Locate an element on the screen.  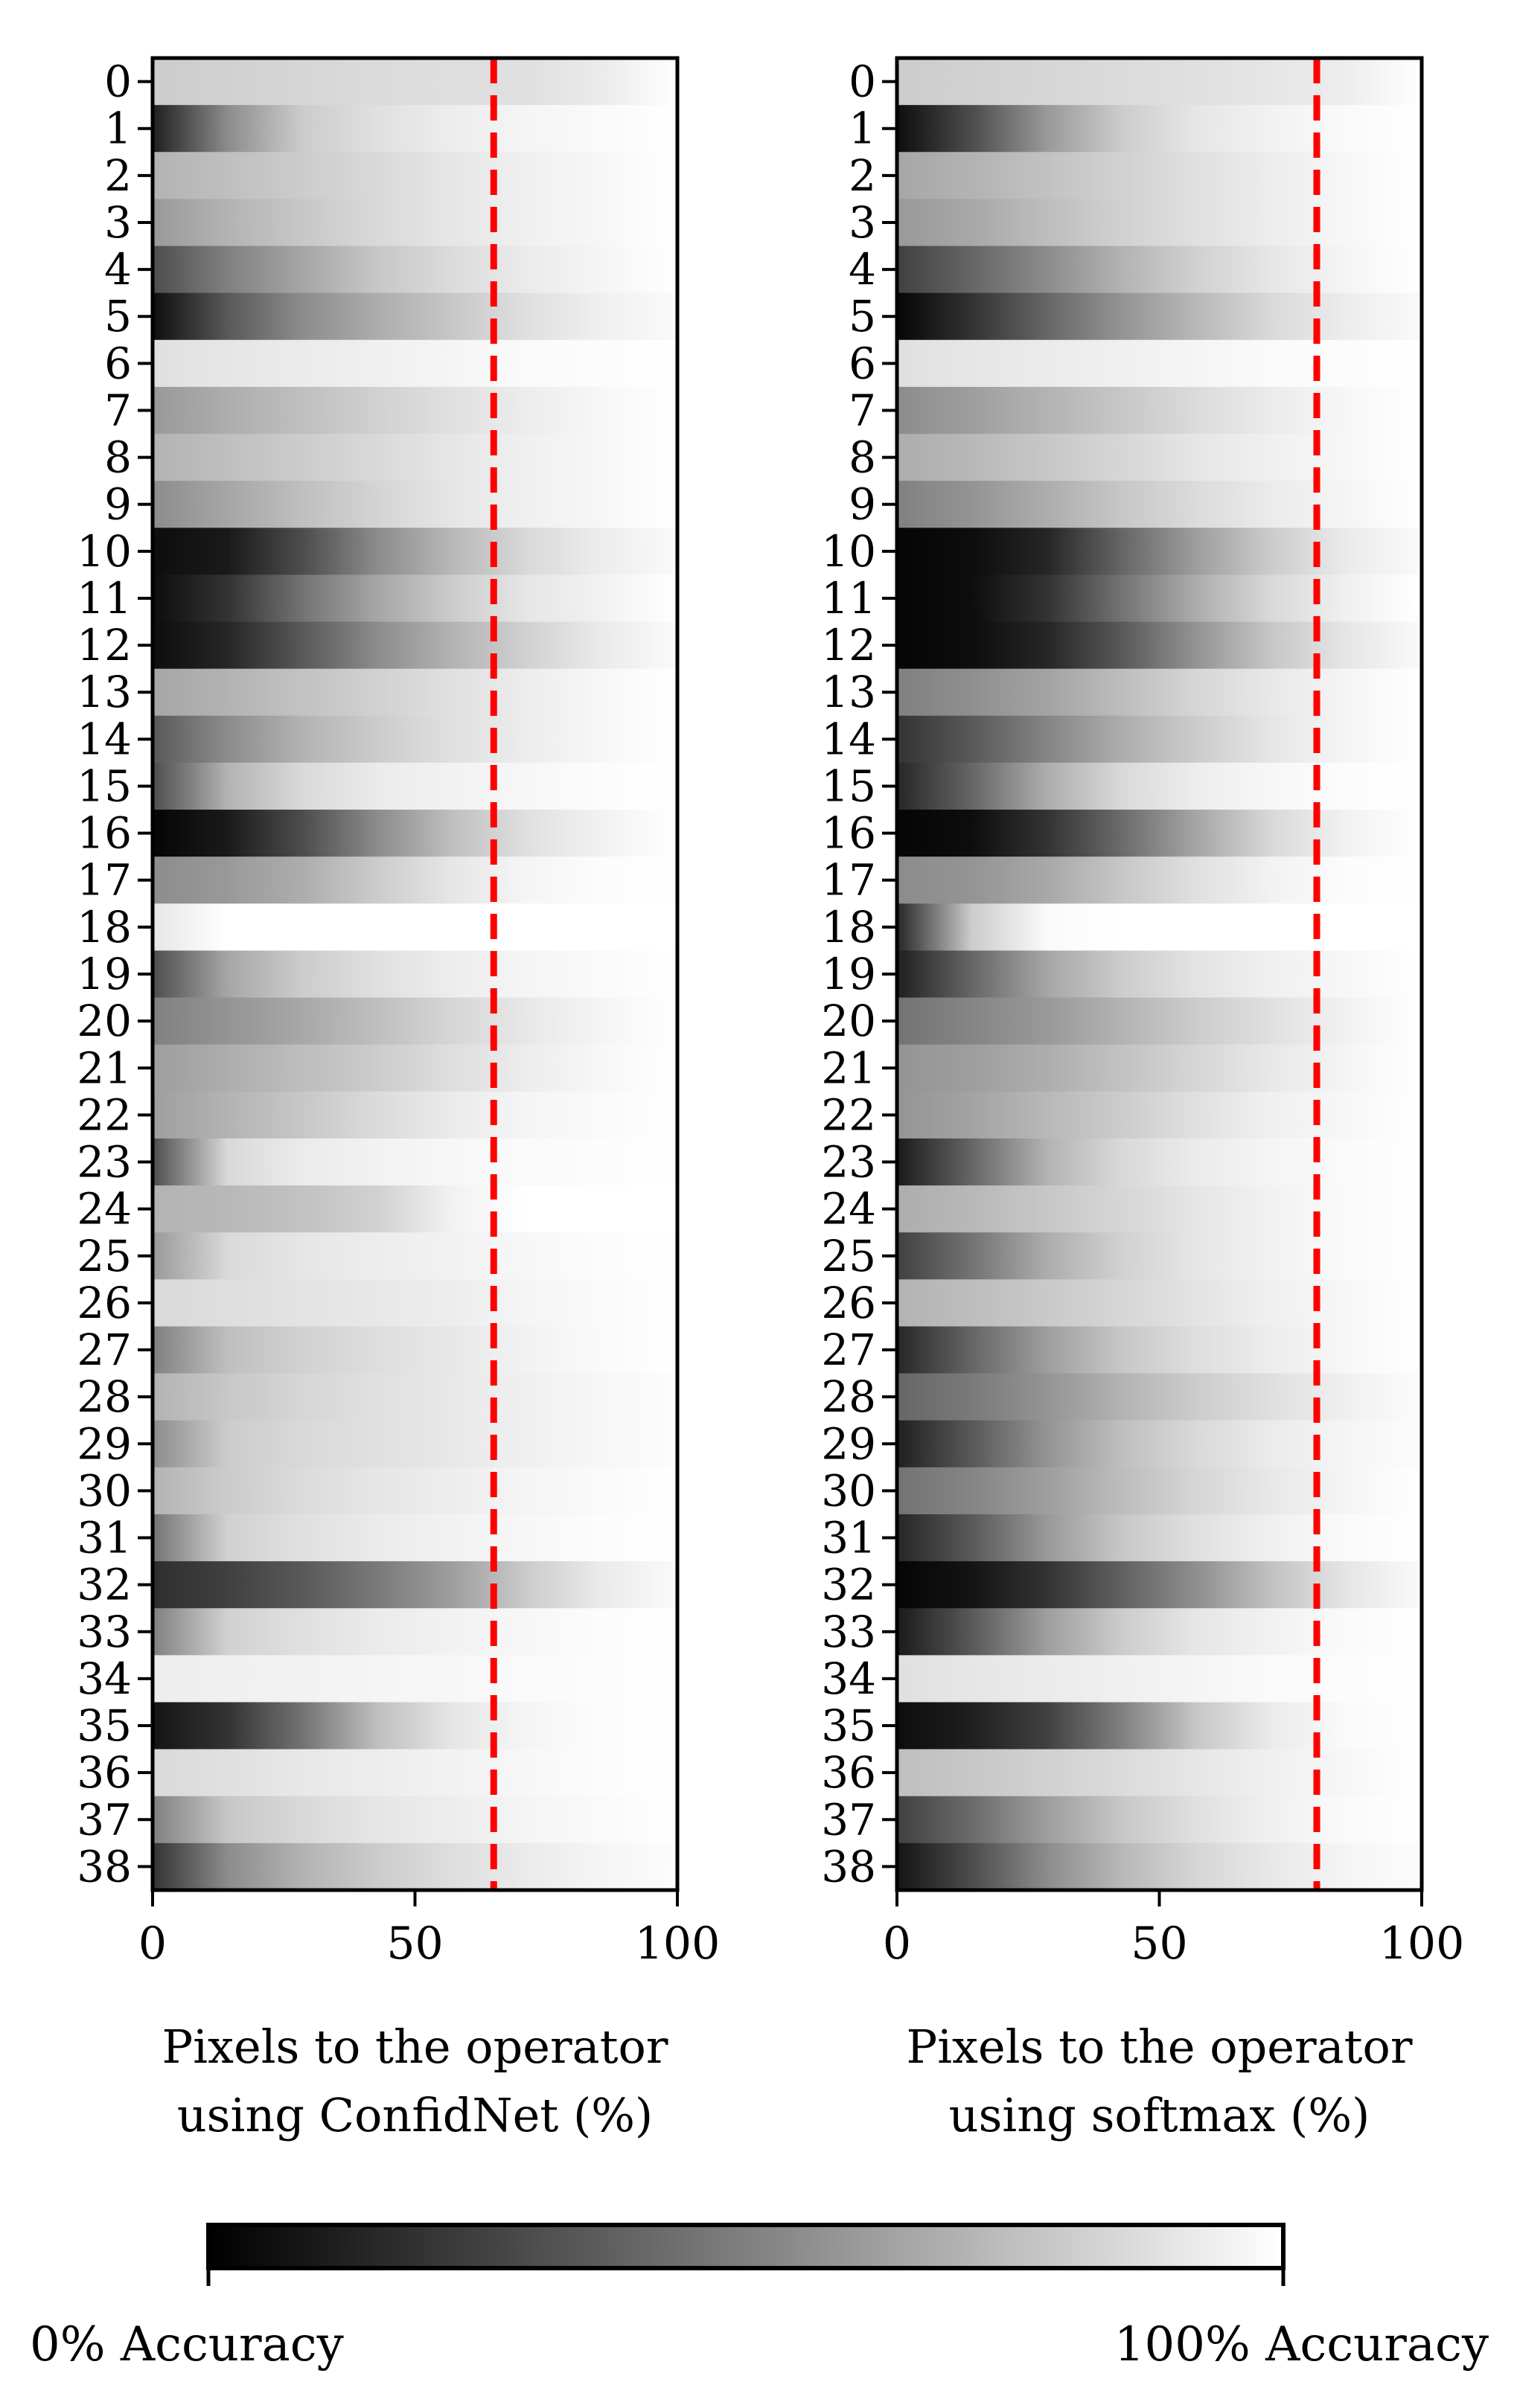
y-tick-label: 26 is located at coordinates (104, 1303).